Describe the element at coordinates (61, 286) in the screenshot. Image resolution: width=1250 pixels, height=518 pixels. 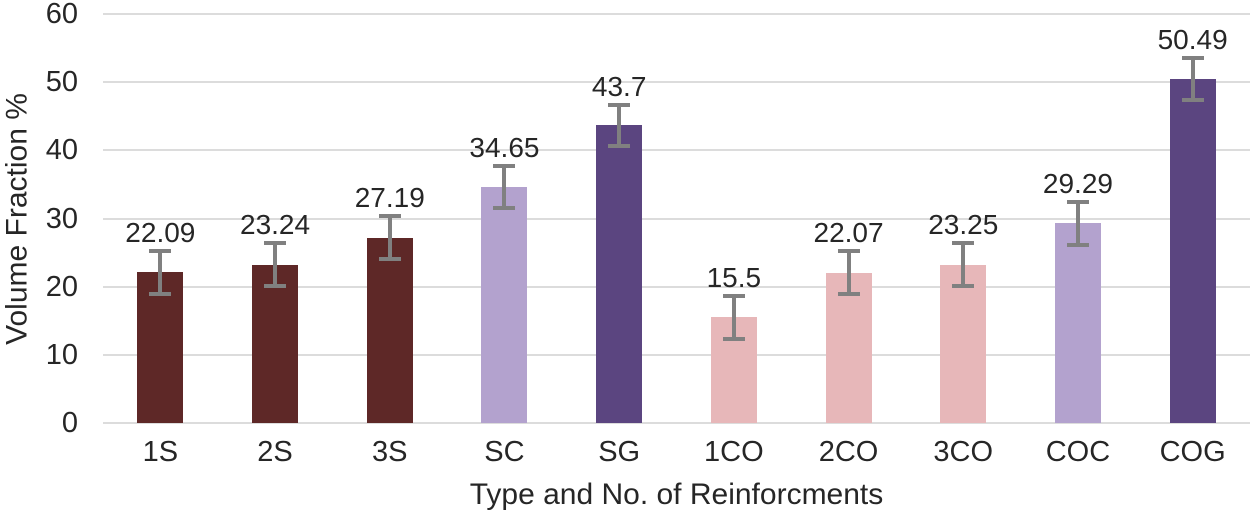
I see `y-tick-label: 20` at that location.